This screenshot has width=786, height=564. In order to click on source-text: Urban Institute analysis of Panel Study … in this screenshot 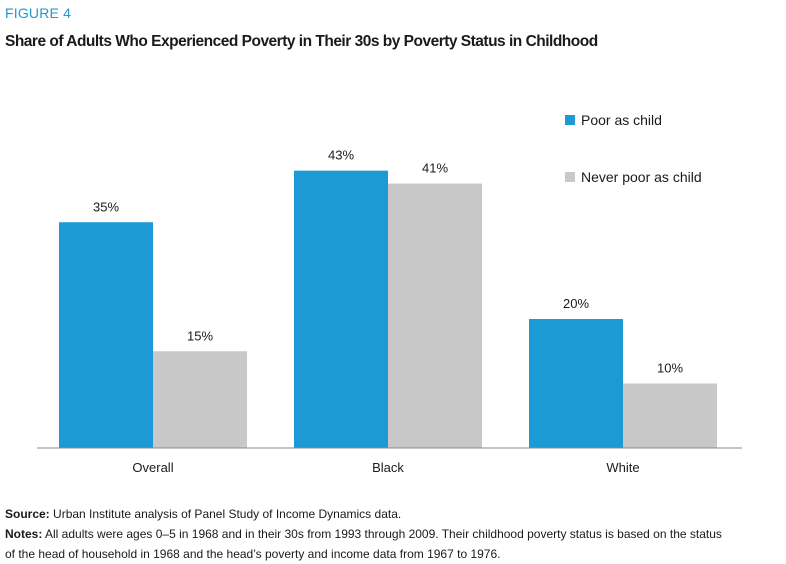, I will do `click(227, 514)`.